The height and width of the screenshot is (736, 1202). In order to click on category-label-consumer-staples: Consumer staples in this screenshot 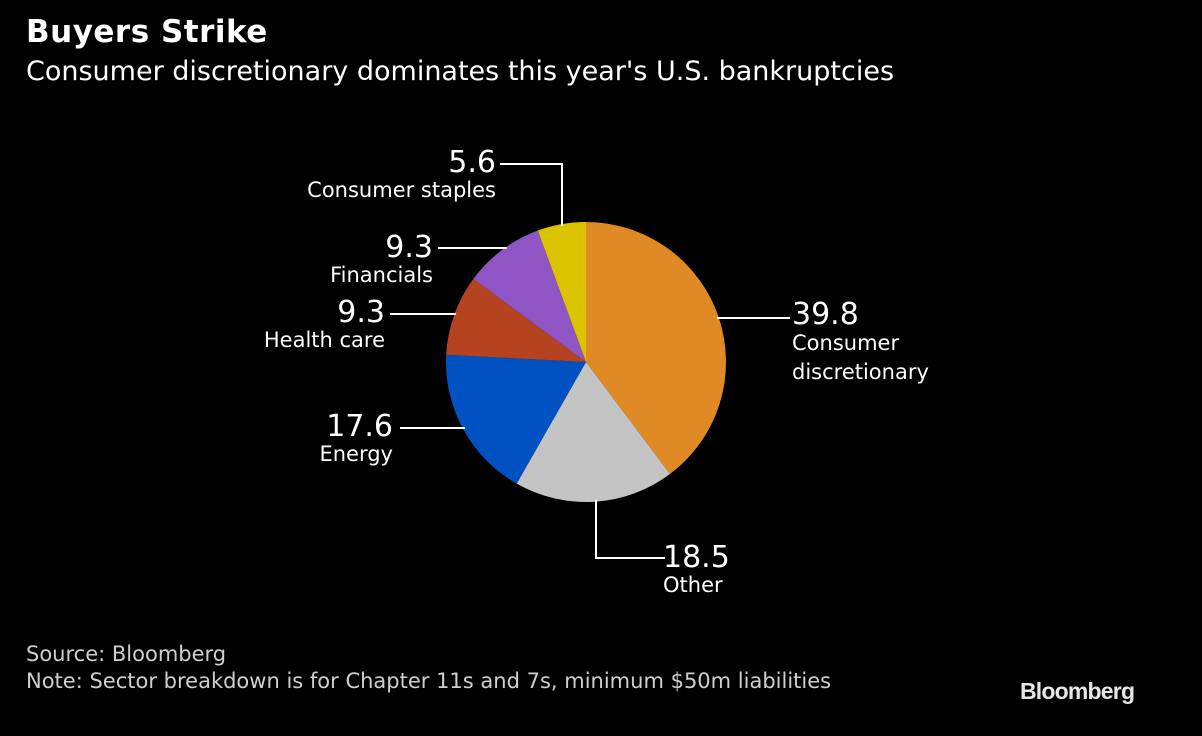, I will do `click(401, 190)`.